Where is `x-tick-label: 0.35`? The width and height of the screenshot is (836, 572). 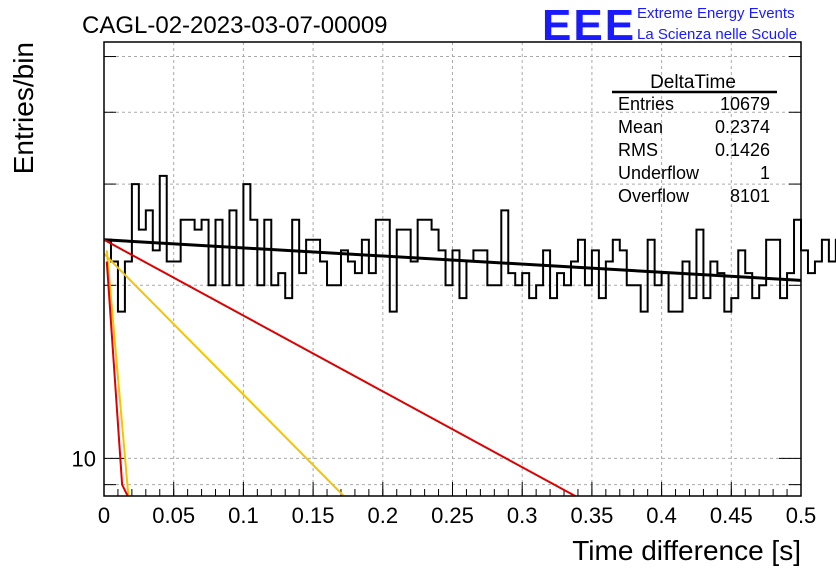
x-tick-label: 0.35 is located at coordinates (591, 515).